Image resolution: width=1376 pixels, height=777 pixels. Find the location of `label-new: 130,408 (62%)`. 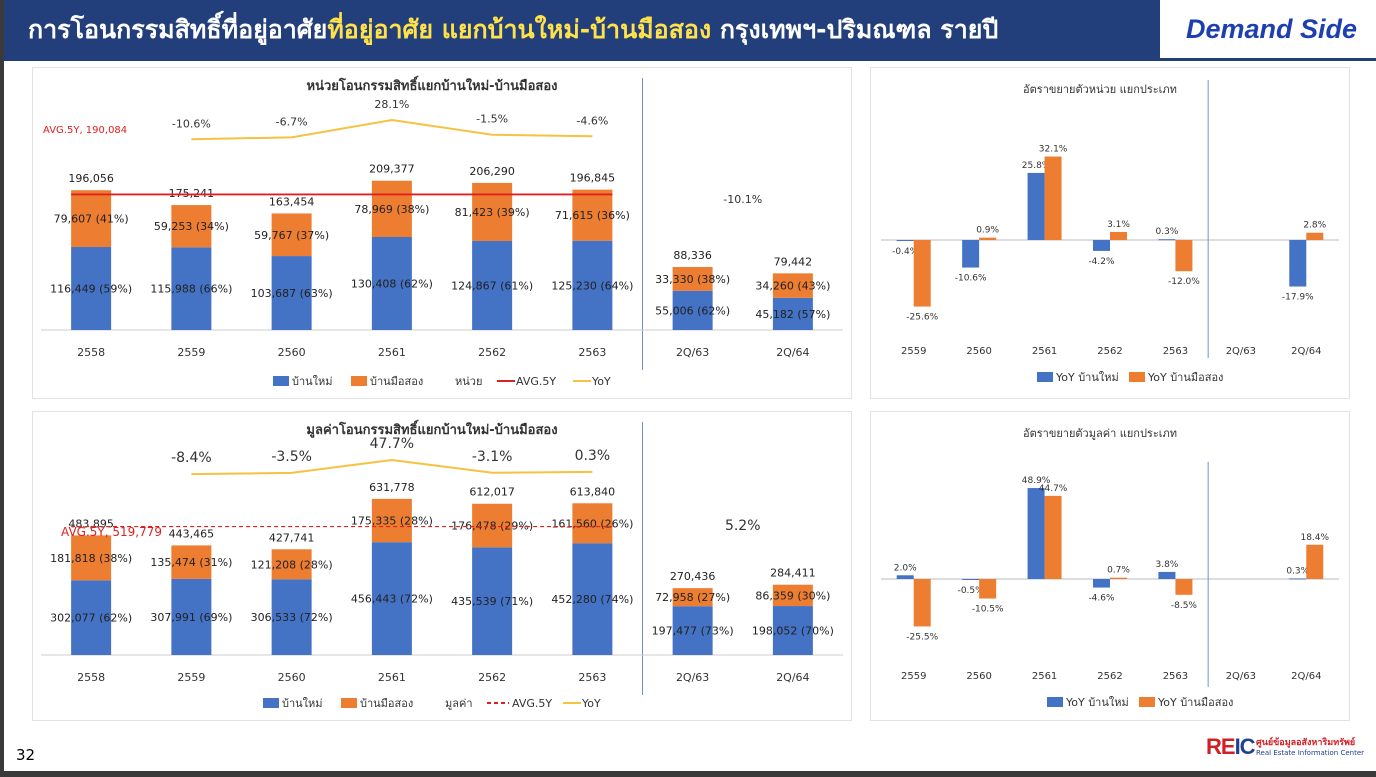

label-new: 130,408 (62%) is located at coordinates (392, 284).